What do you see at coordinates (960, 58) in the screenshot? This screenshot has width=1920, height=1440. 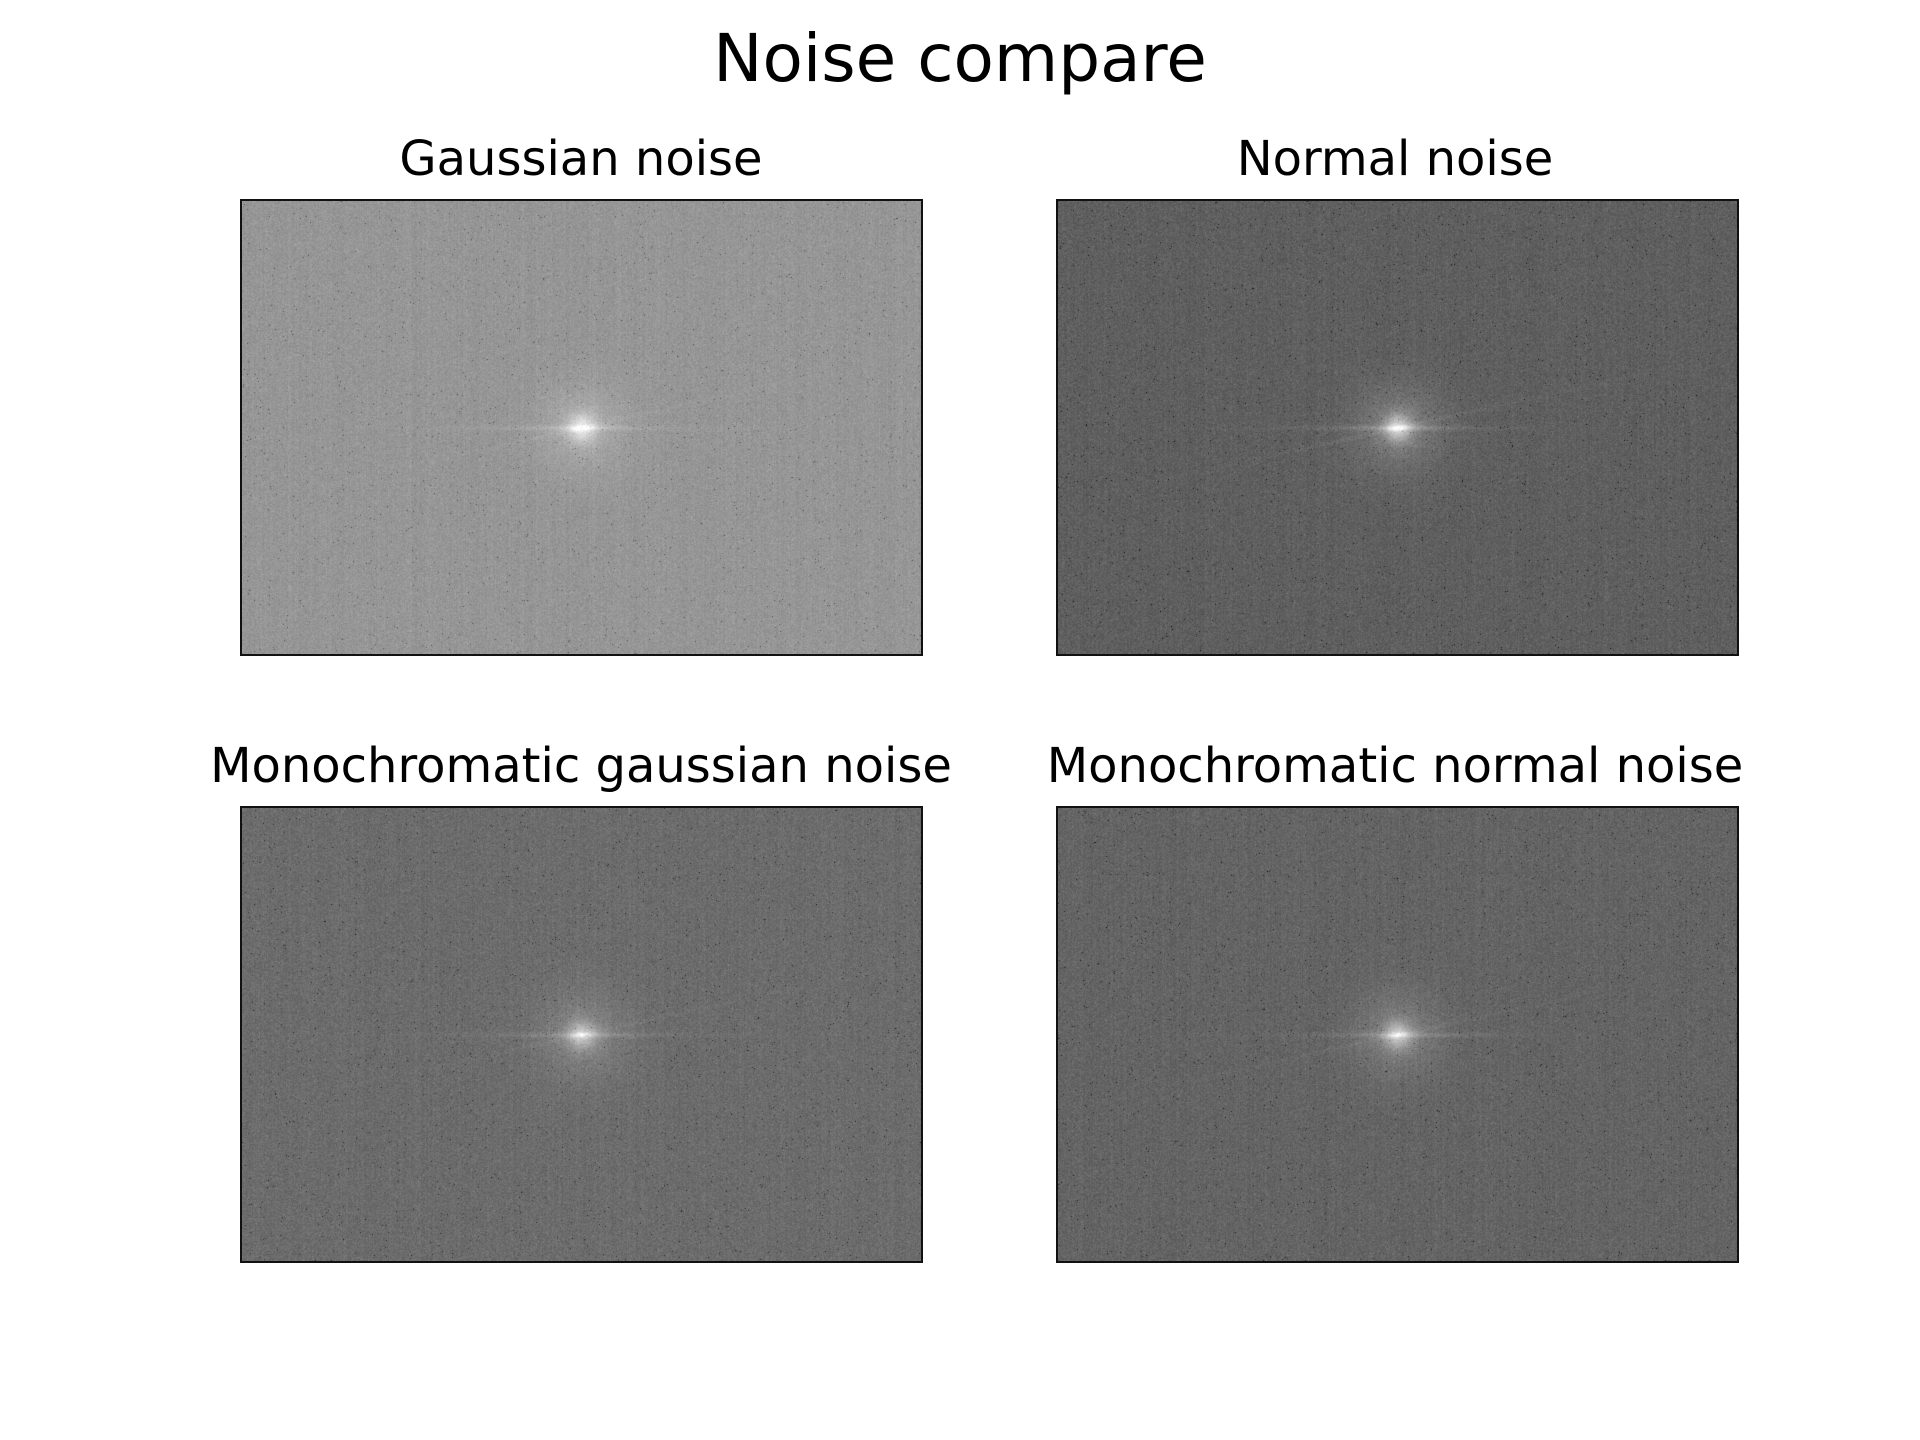 I see `figure-title: Noise compare` at bounding box center [960, 58].